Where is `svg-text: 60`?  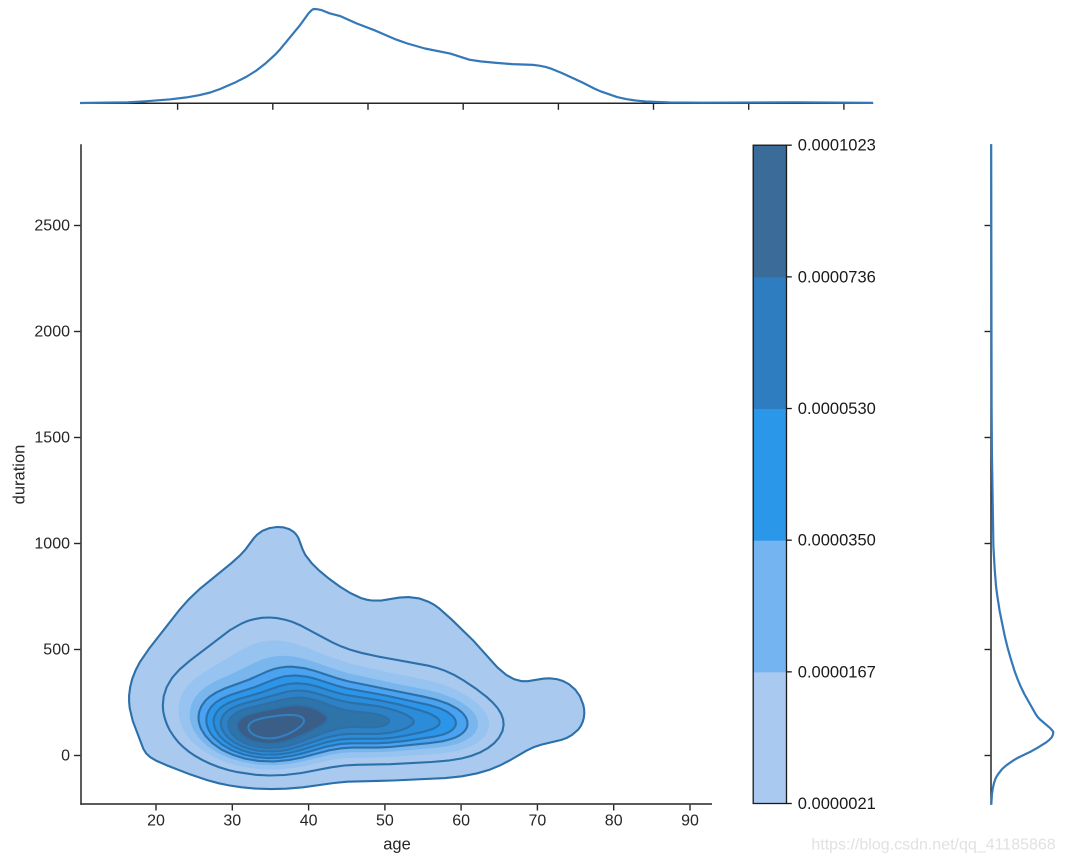
svg-text: 60 is located at coordinates (461, 821).